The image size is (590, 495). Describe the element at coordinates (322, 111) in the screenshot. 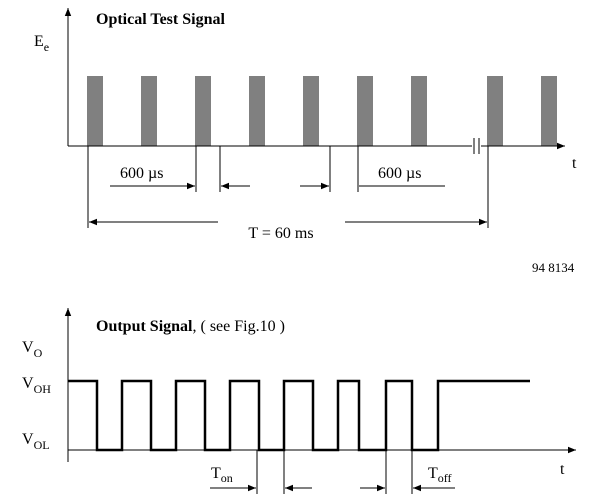

I see `bursts` at that location.